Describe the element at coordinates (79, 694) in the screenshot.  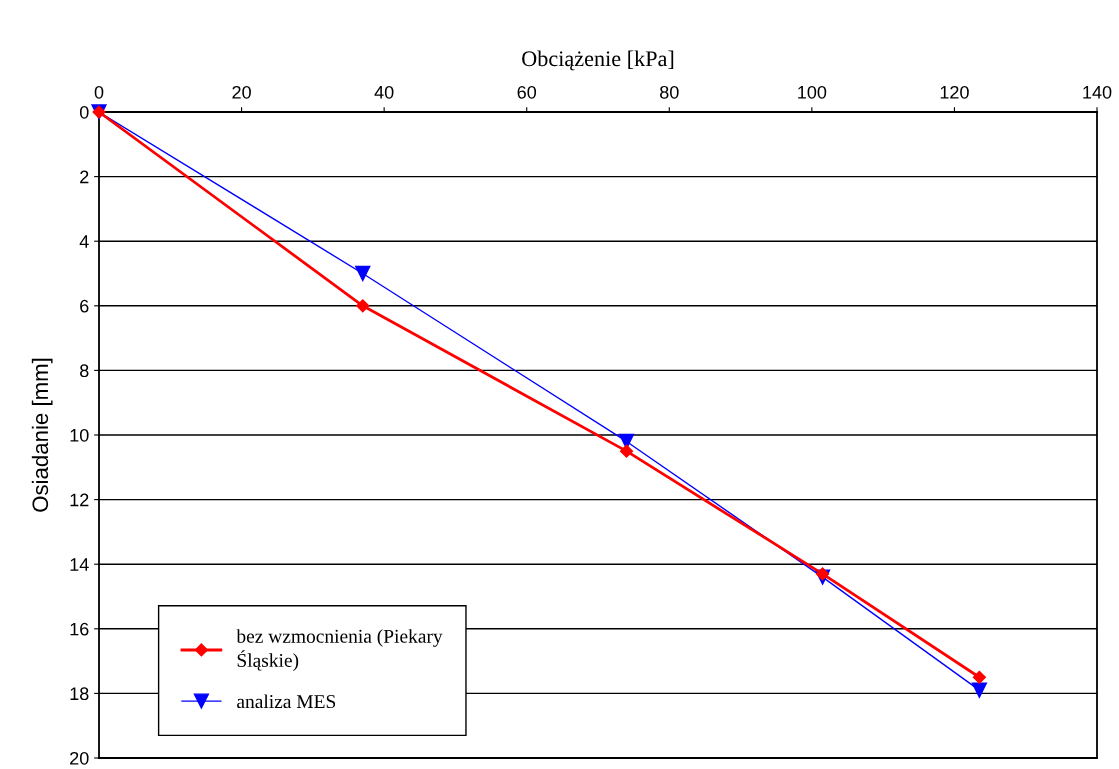
I see `y-tick-label: 18` at that location.